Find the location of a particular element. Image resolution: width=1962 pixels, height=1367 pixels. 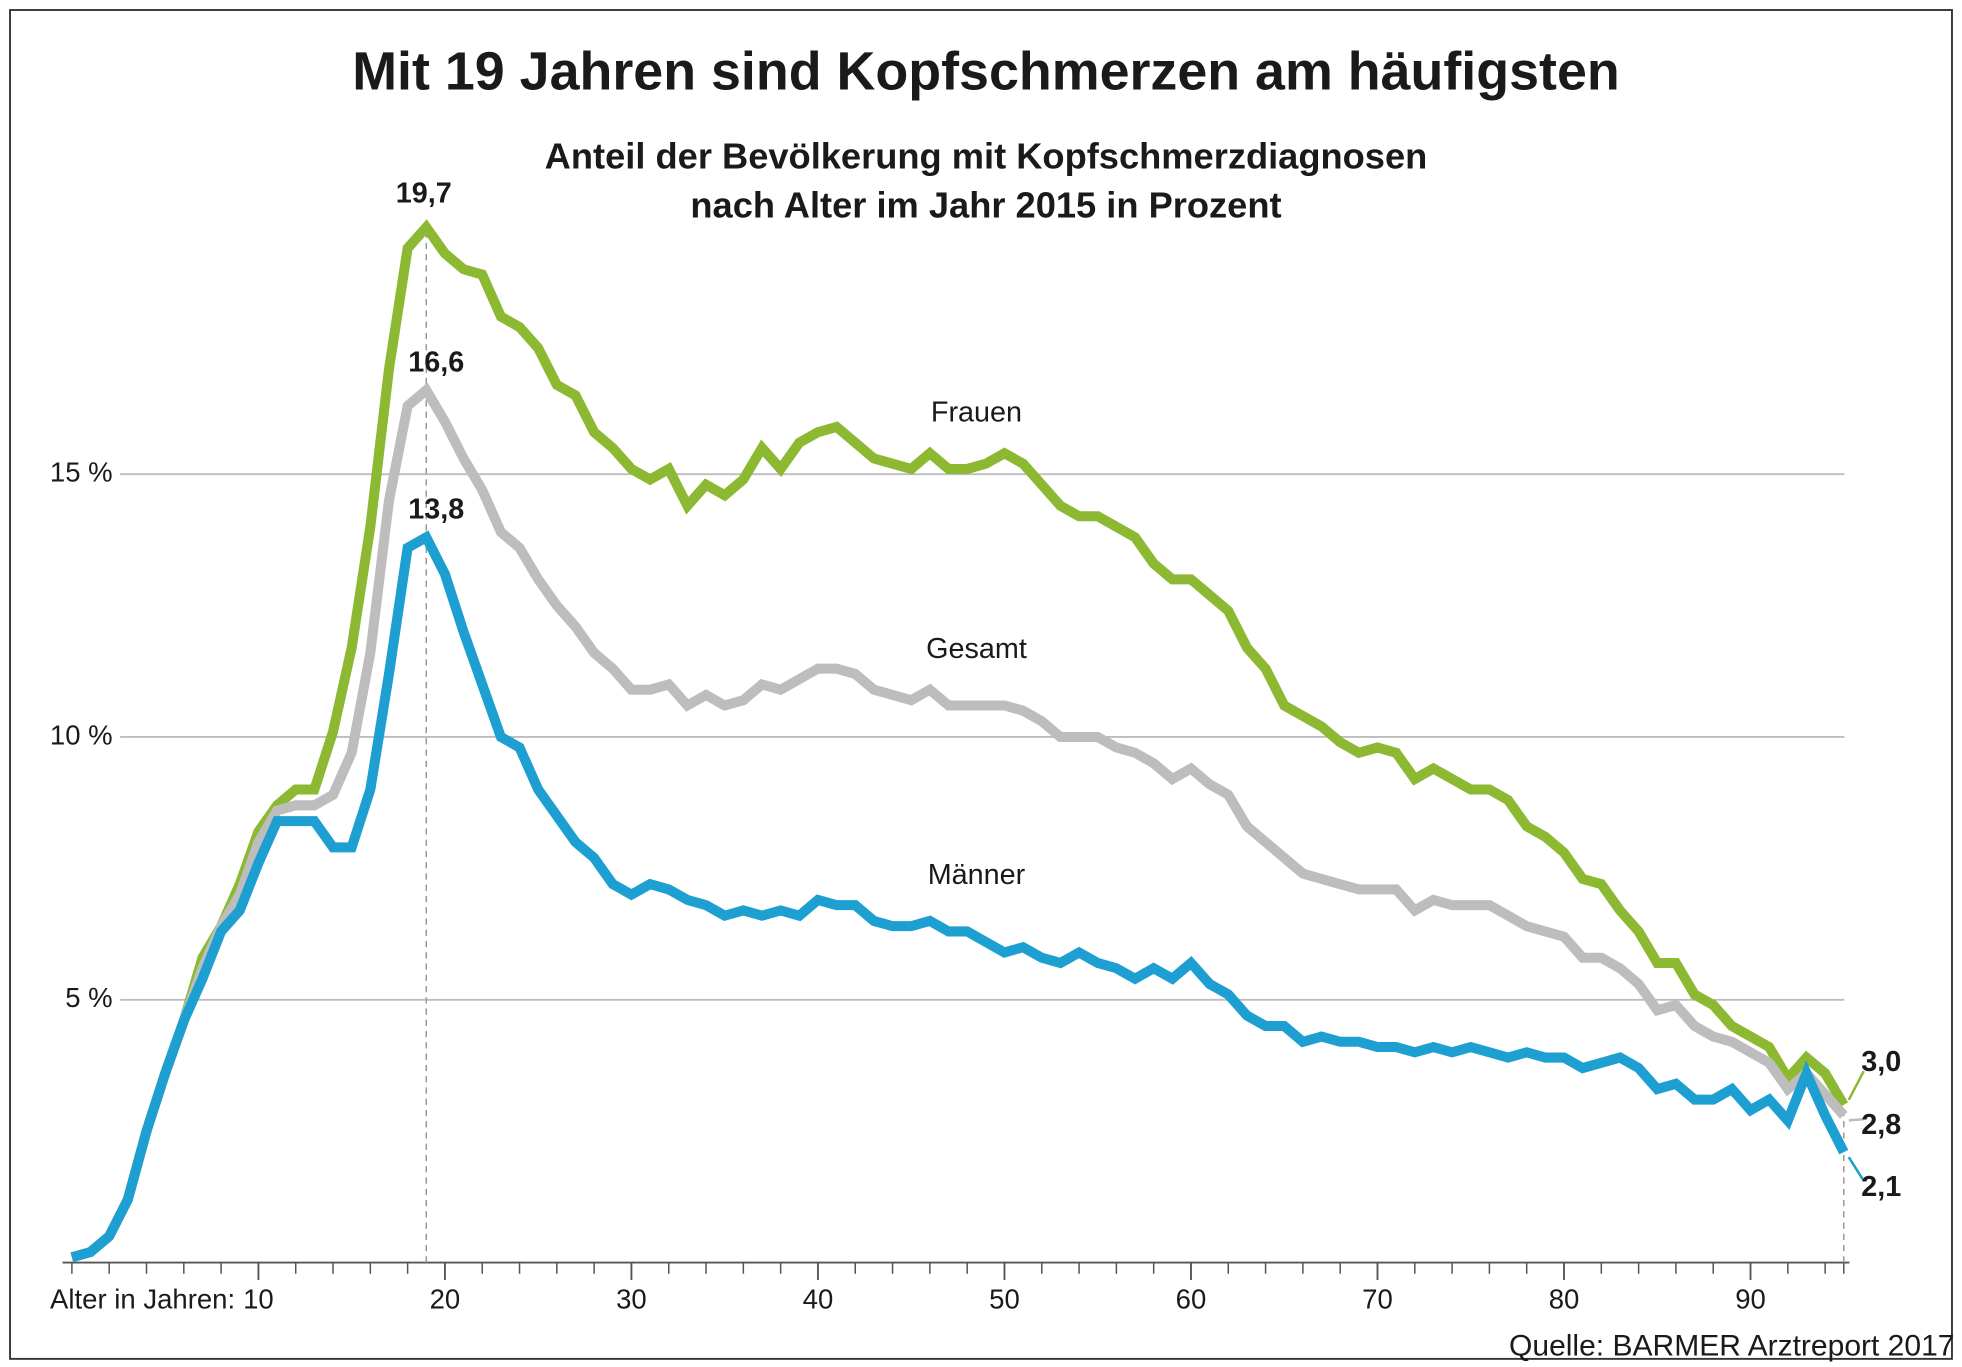

x-tick-label: 80 is located at coordinates (1564, 1299).